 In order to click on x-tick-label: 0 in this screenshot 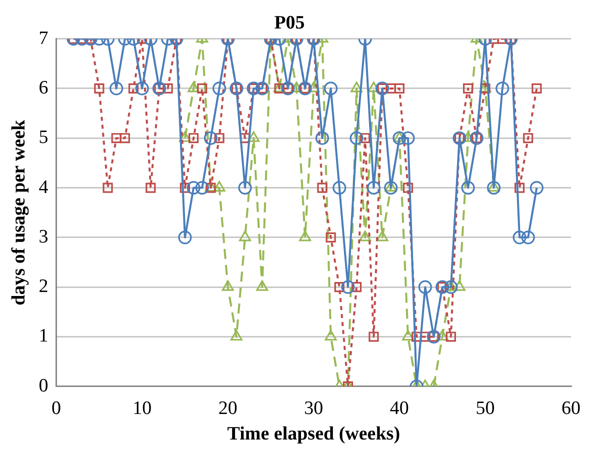, I will do `click(57, 408)`.